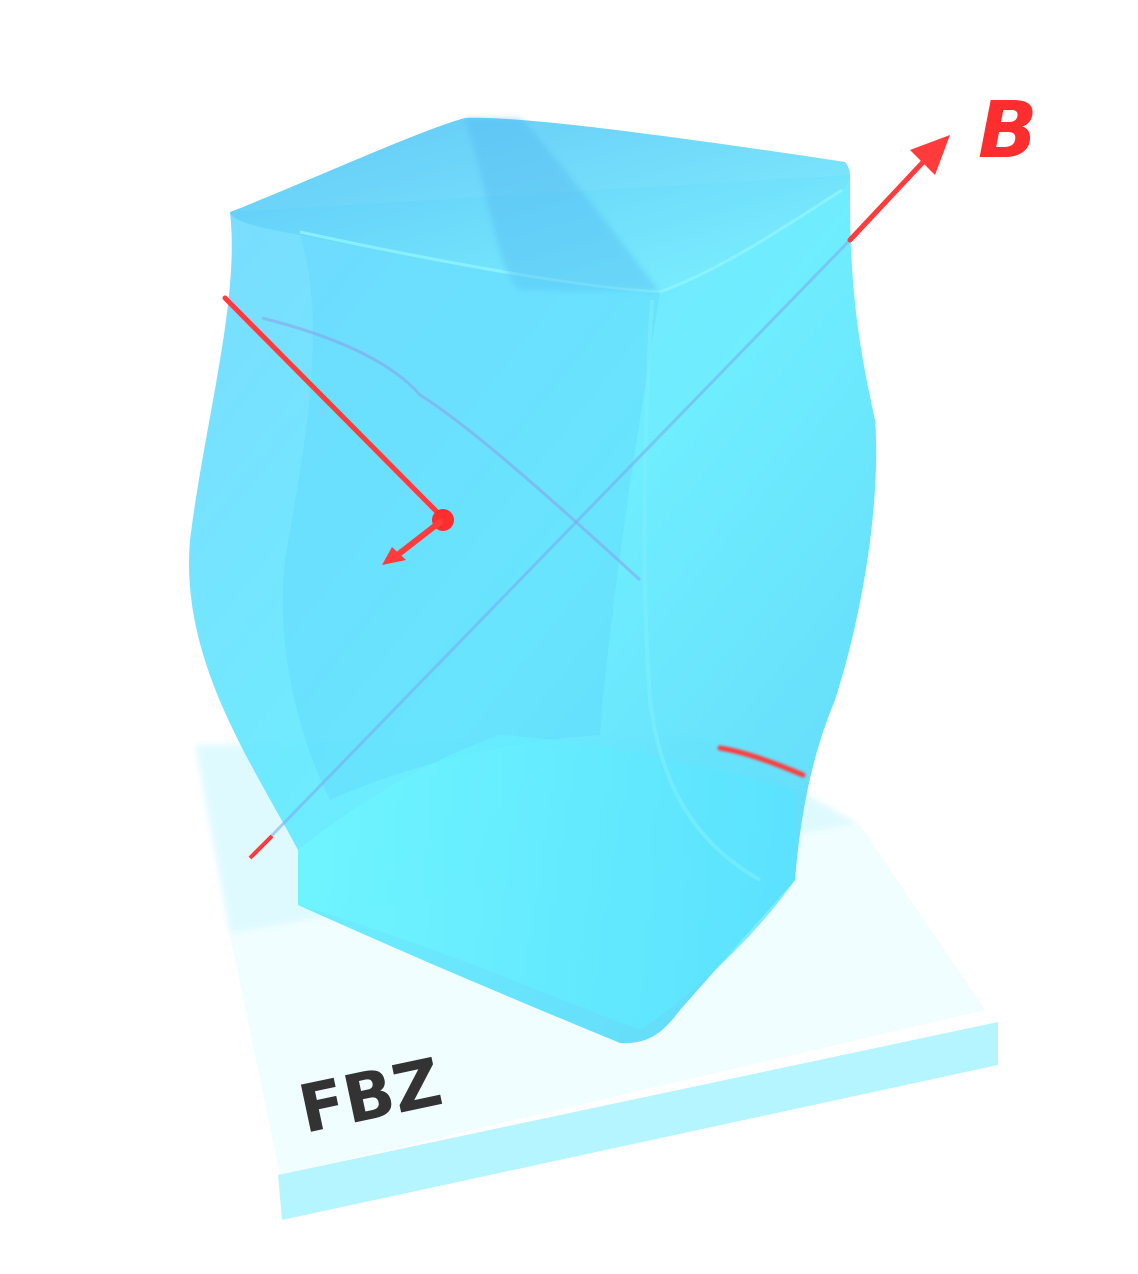 The width and height of the screenshot is (1138, 1274). Describe the element at coordinates (420, 537) in the screenshot. I see `velocity-arrow-shaft` at that location.